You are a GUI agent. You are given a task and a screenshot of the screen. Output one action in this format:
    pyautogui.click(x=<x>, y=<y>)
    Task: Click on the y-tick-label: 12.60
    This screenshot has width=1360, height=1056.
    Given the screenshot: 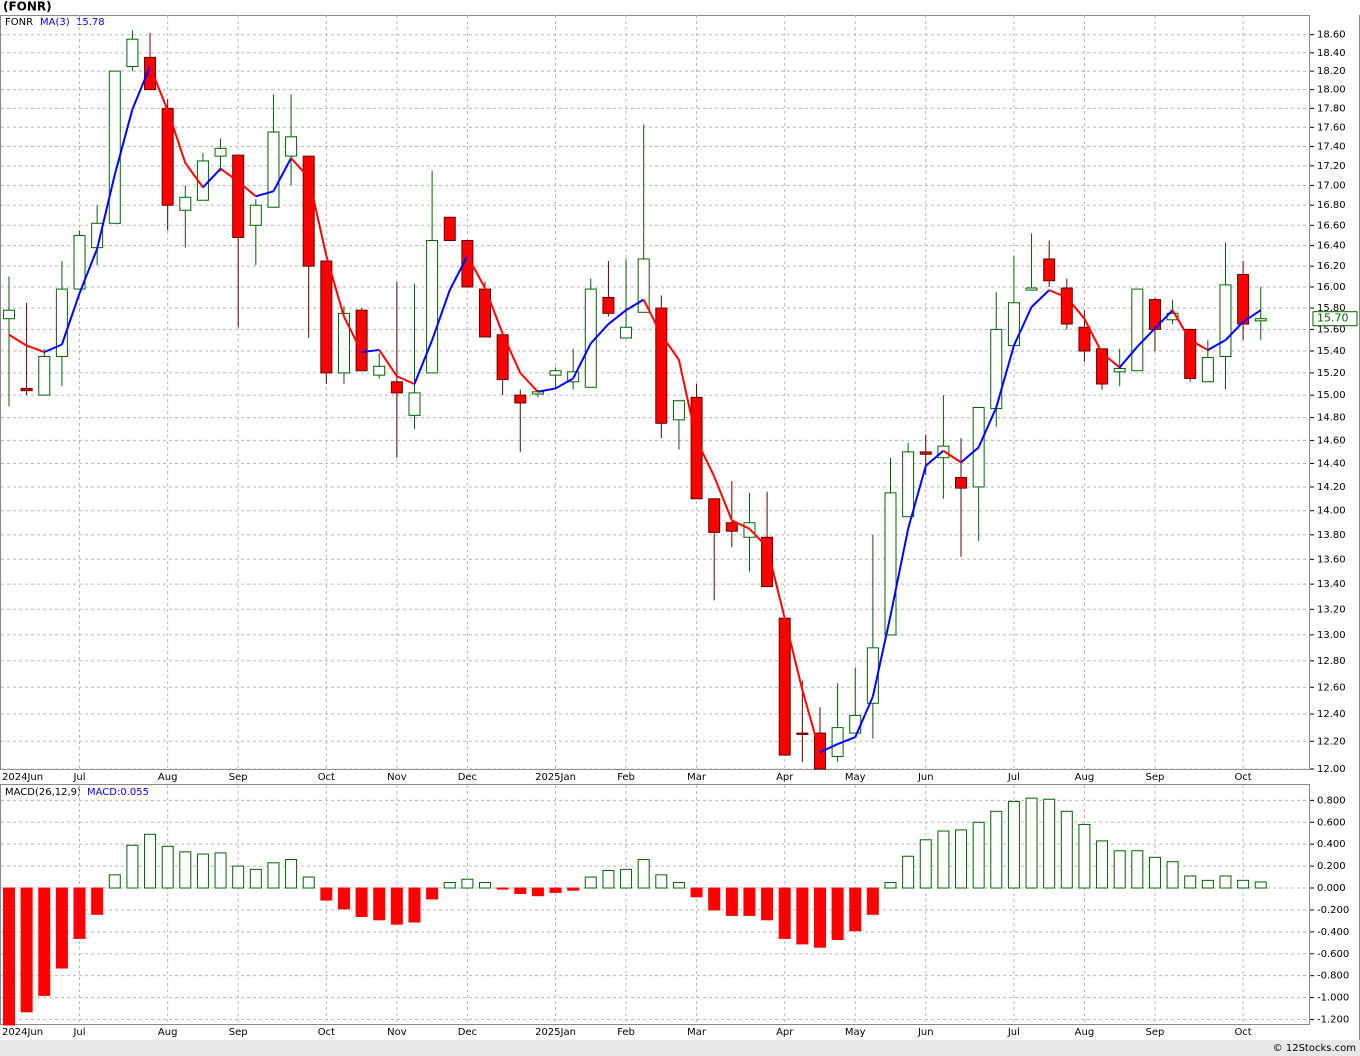 What is the action you would take?
    pyautogui.click(x=1331, y=687)
    